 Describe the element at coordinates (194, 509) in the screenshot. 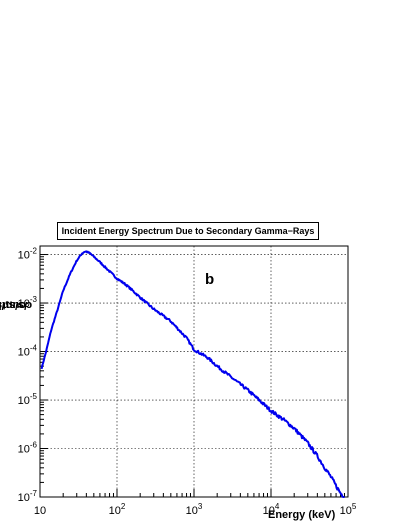

I see `x-tick-label: 10³` at that location.